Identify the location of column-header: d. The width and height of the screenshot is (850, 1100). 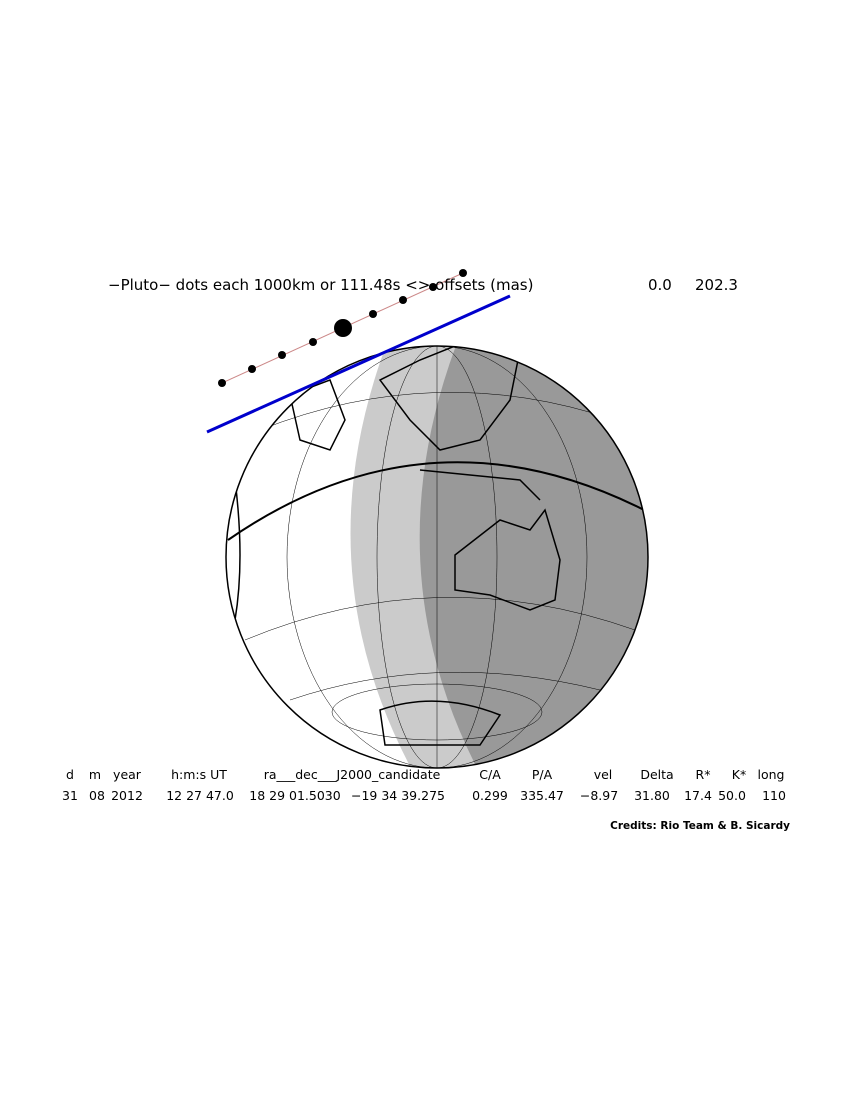
(70, 774).